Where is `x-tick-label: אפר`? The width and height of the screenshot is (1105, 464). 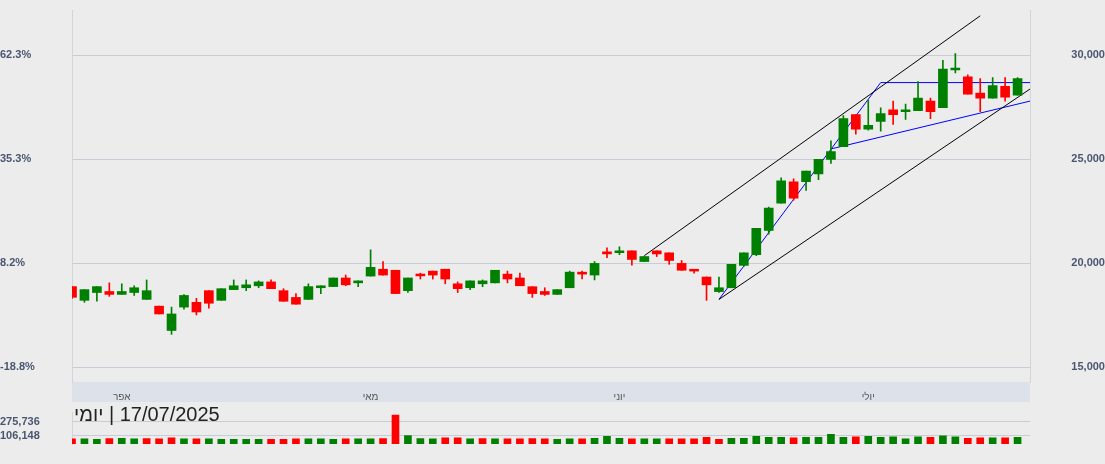
x-tick-label: אפר is located at coordinates (122, 396).